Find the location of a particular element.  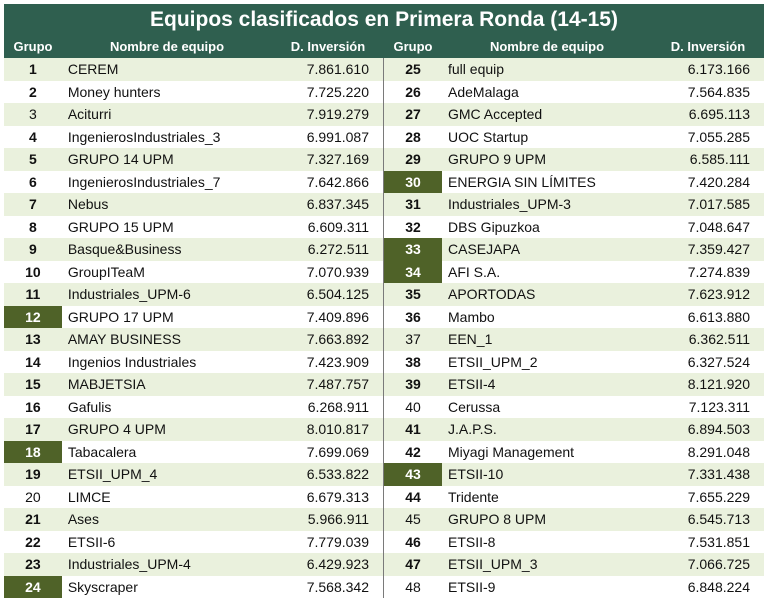

group-number: 26 is located at coordinates (413, 91).